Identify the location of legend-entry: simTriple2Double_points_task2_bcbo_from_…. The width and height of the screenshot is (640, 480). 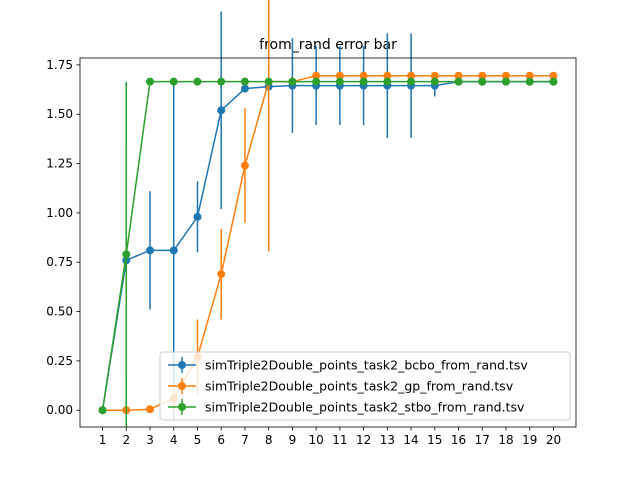
(348, 365).